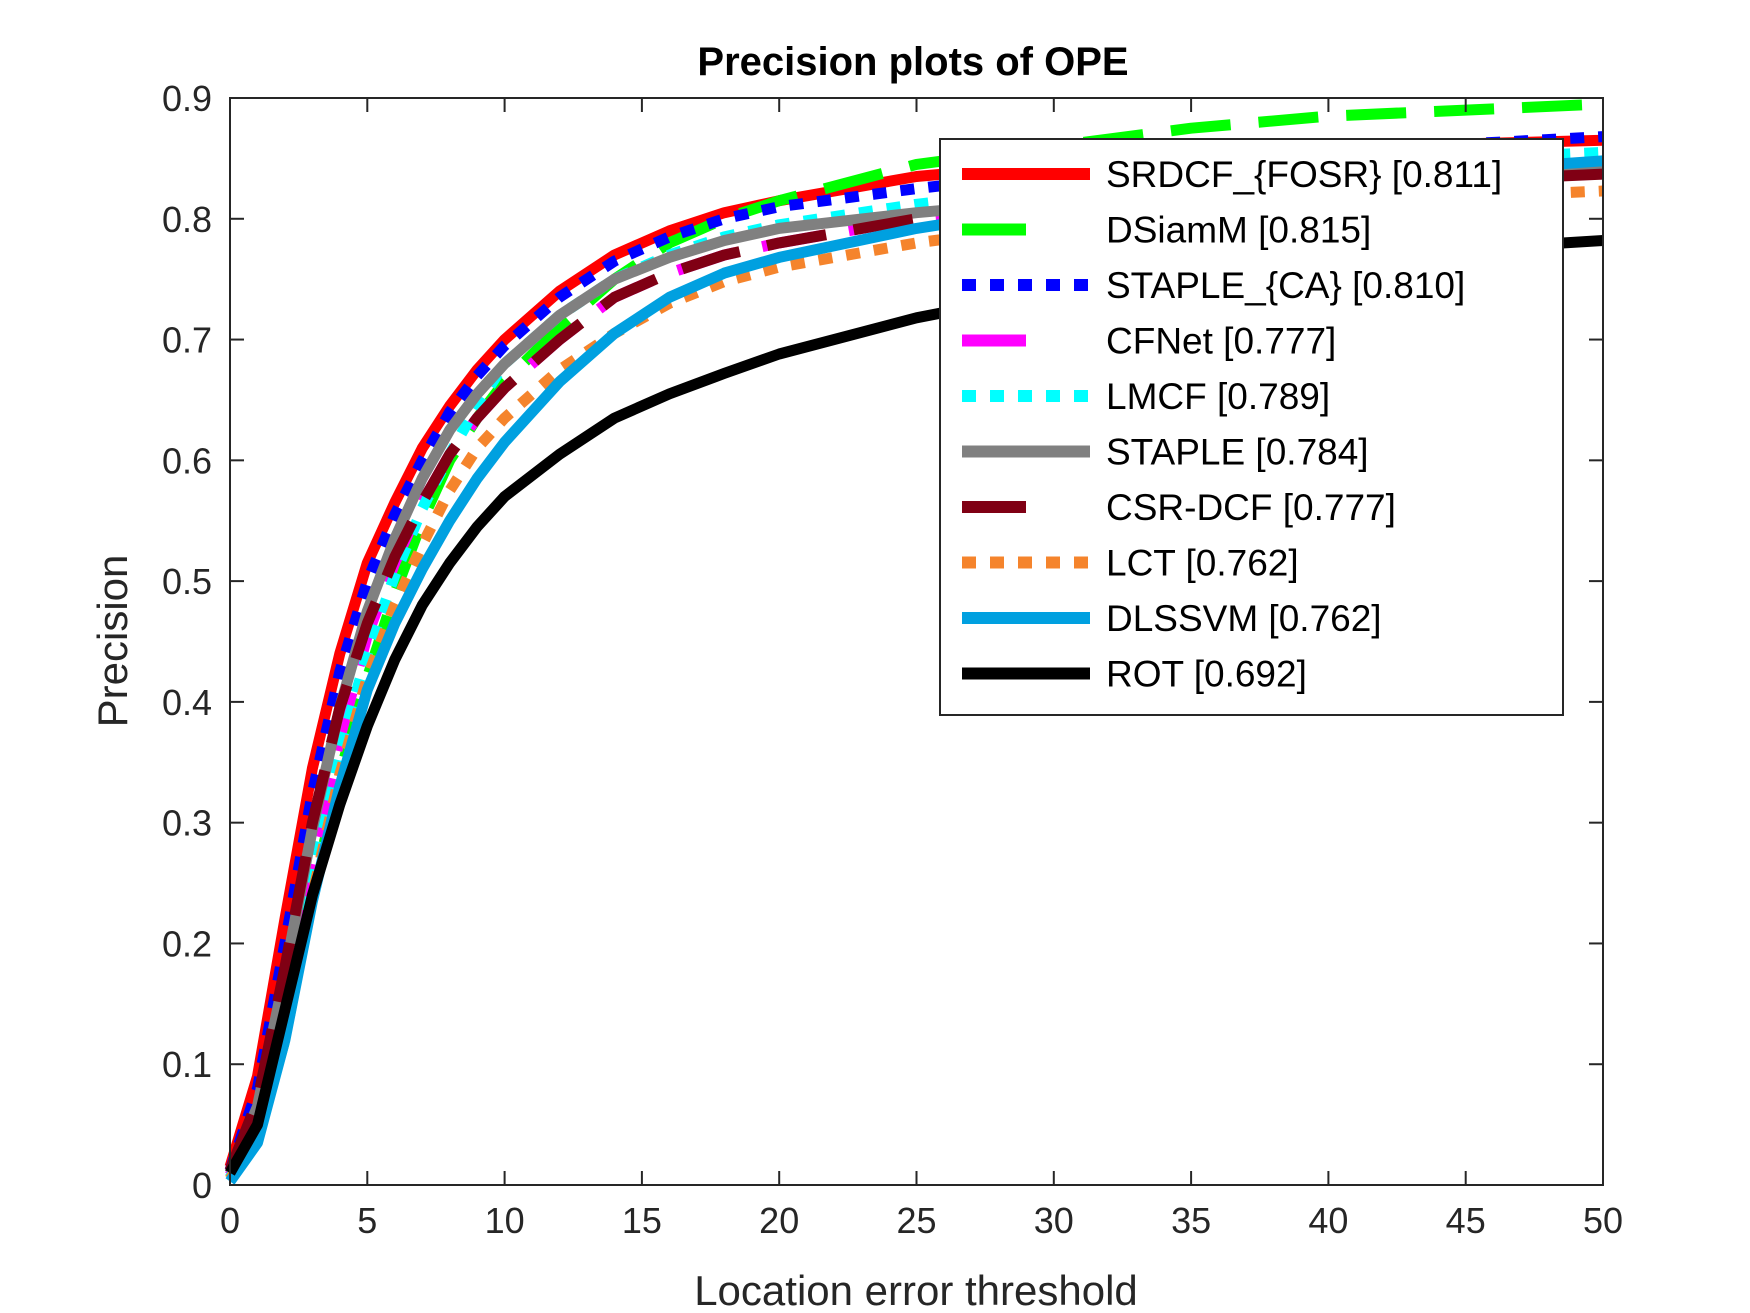  I want to click on y-tick-label: 0.9, so click(187, 98).